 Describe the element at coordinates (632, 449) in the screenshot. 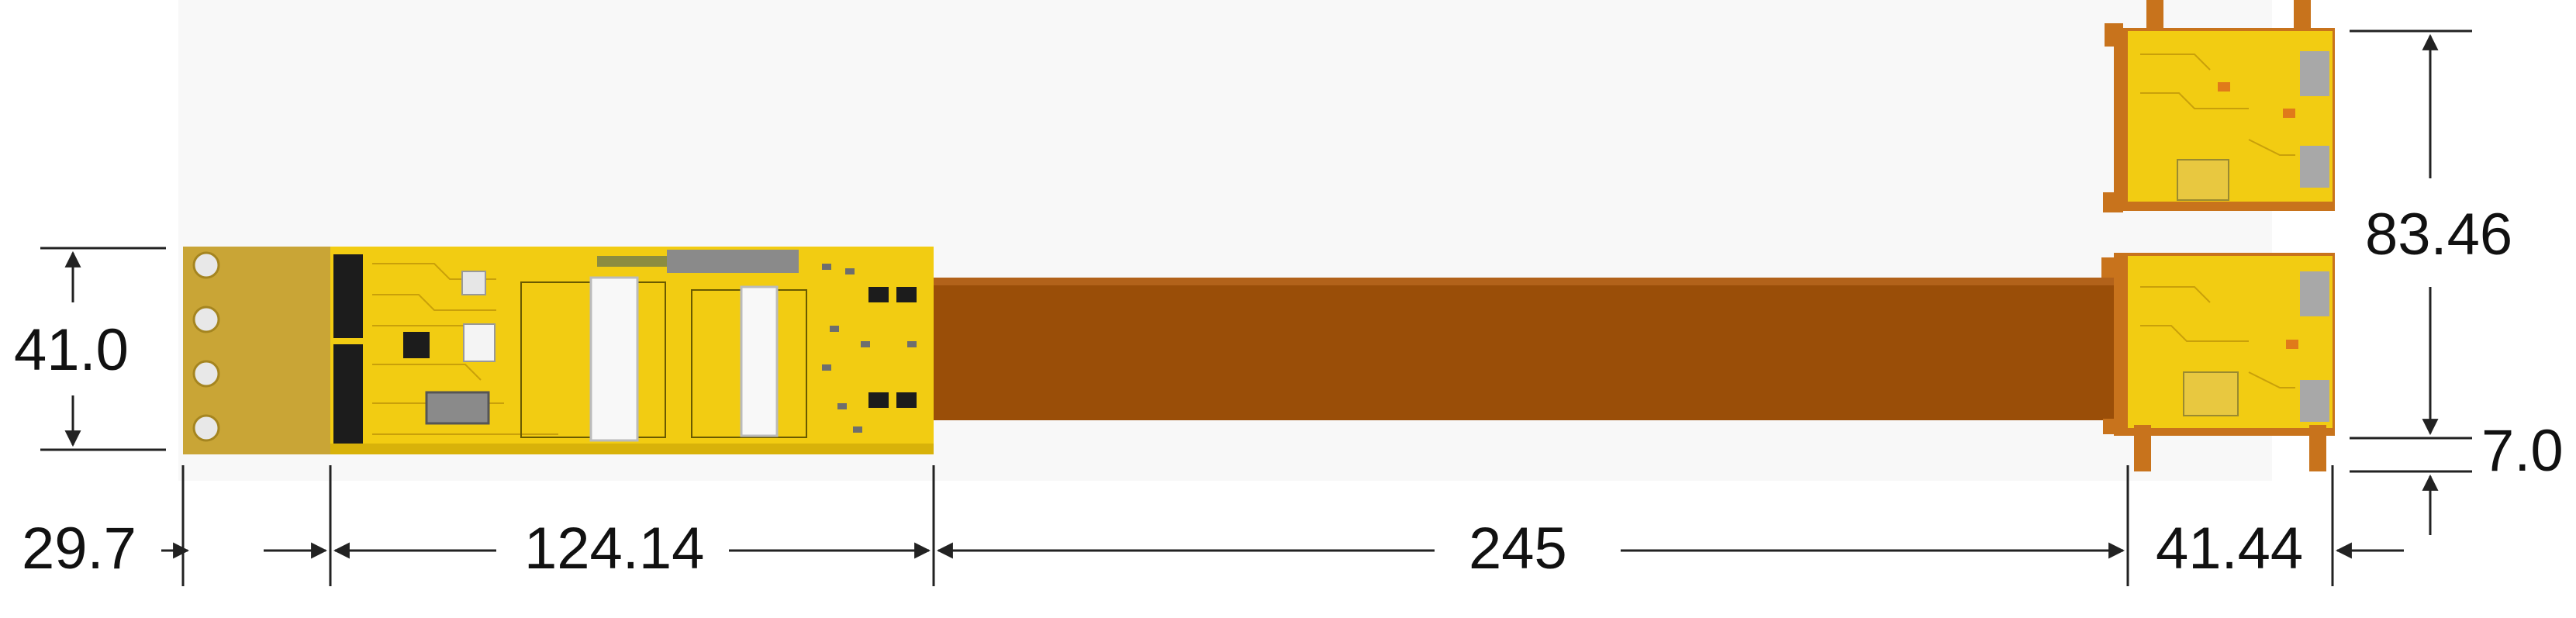

I see `board-edge-shade` at that location.